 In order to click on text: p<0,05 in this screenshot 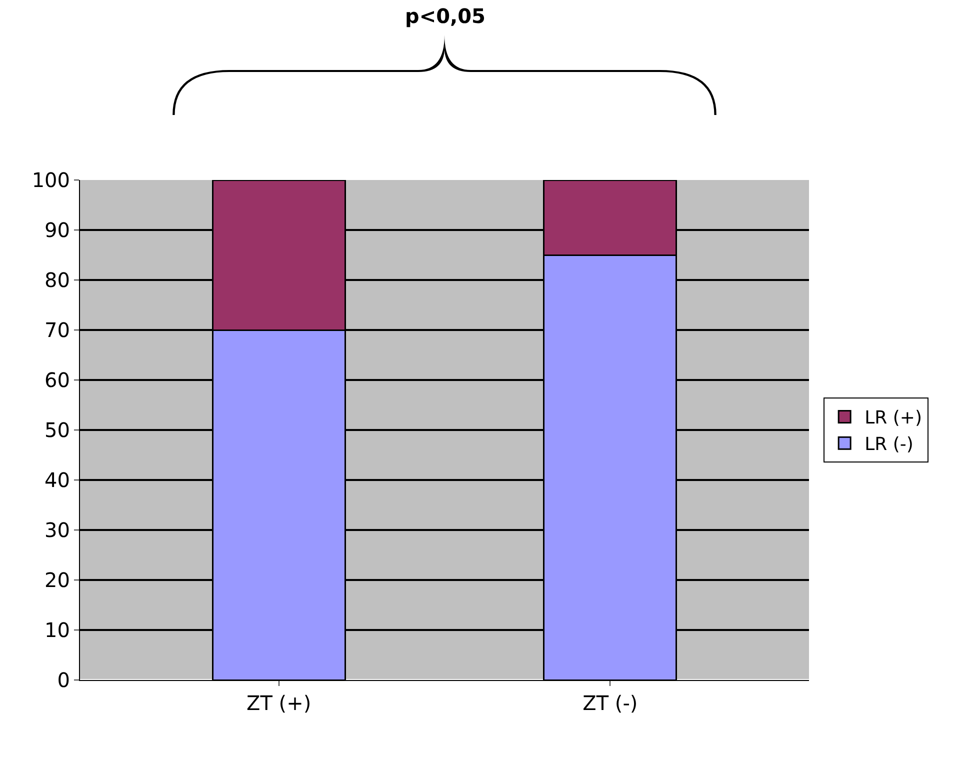, I will do `click(445, 16)`.